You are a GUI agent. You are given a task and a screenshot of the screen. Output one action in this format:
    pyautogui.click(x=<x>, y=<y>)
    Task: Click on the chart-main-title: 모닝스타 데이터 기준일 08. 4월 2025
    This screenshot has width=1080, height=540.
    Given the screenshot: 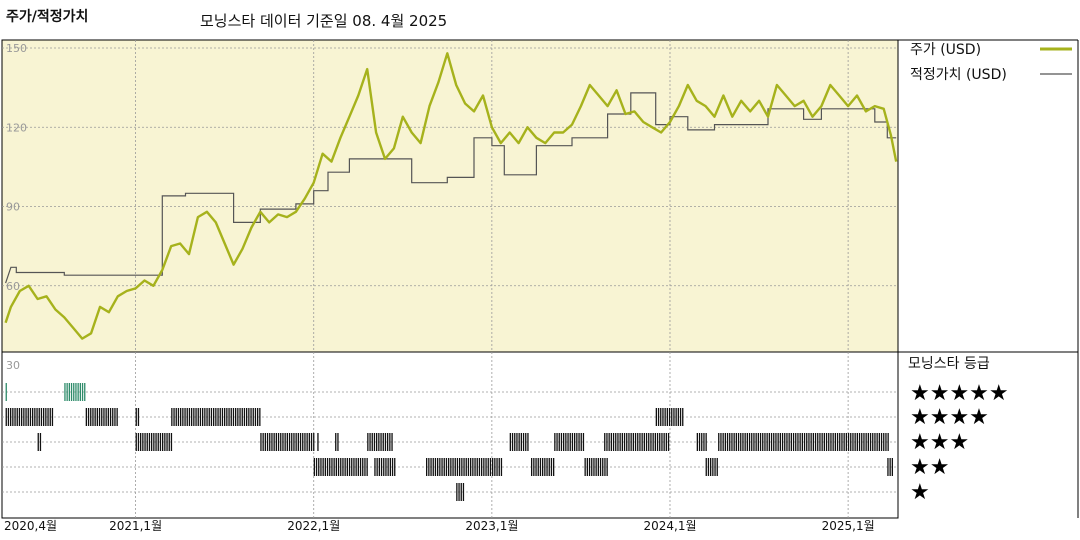 What is the action you would take?
    pyautogui.click(x=324, y=21)
    